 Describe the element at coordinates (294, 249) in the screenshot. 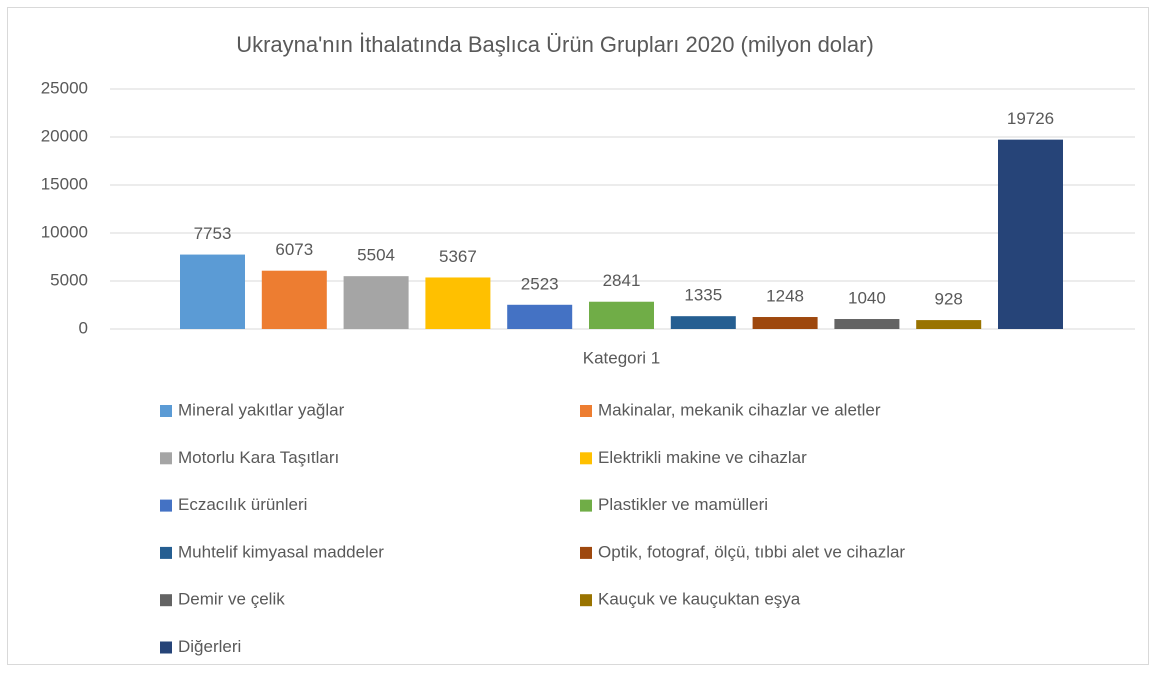

I see `data-label: 6073` at that location.